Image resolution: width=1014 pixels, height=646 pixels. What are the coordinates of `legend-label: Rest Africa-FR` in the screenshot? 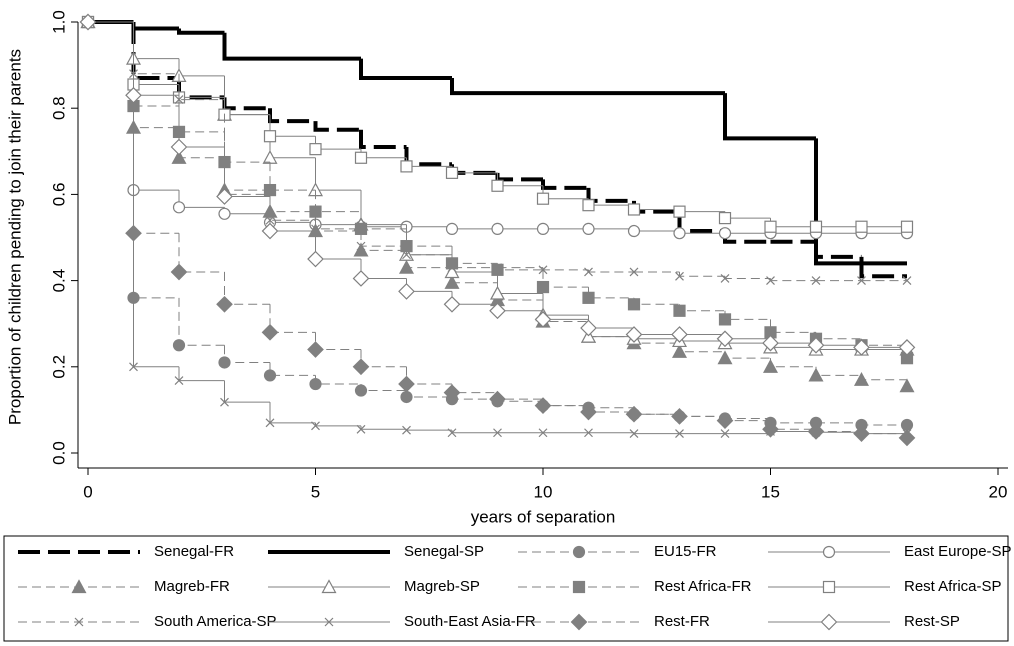 It's located at (703, 586).